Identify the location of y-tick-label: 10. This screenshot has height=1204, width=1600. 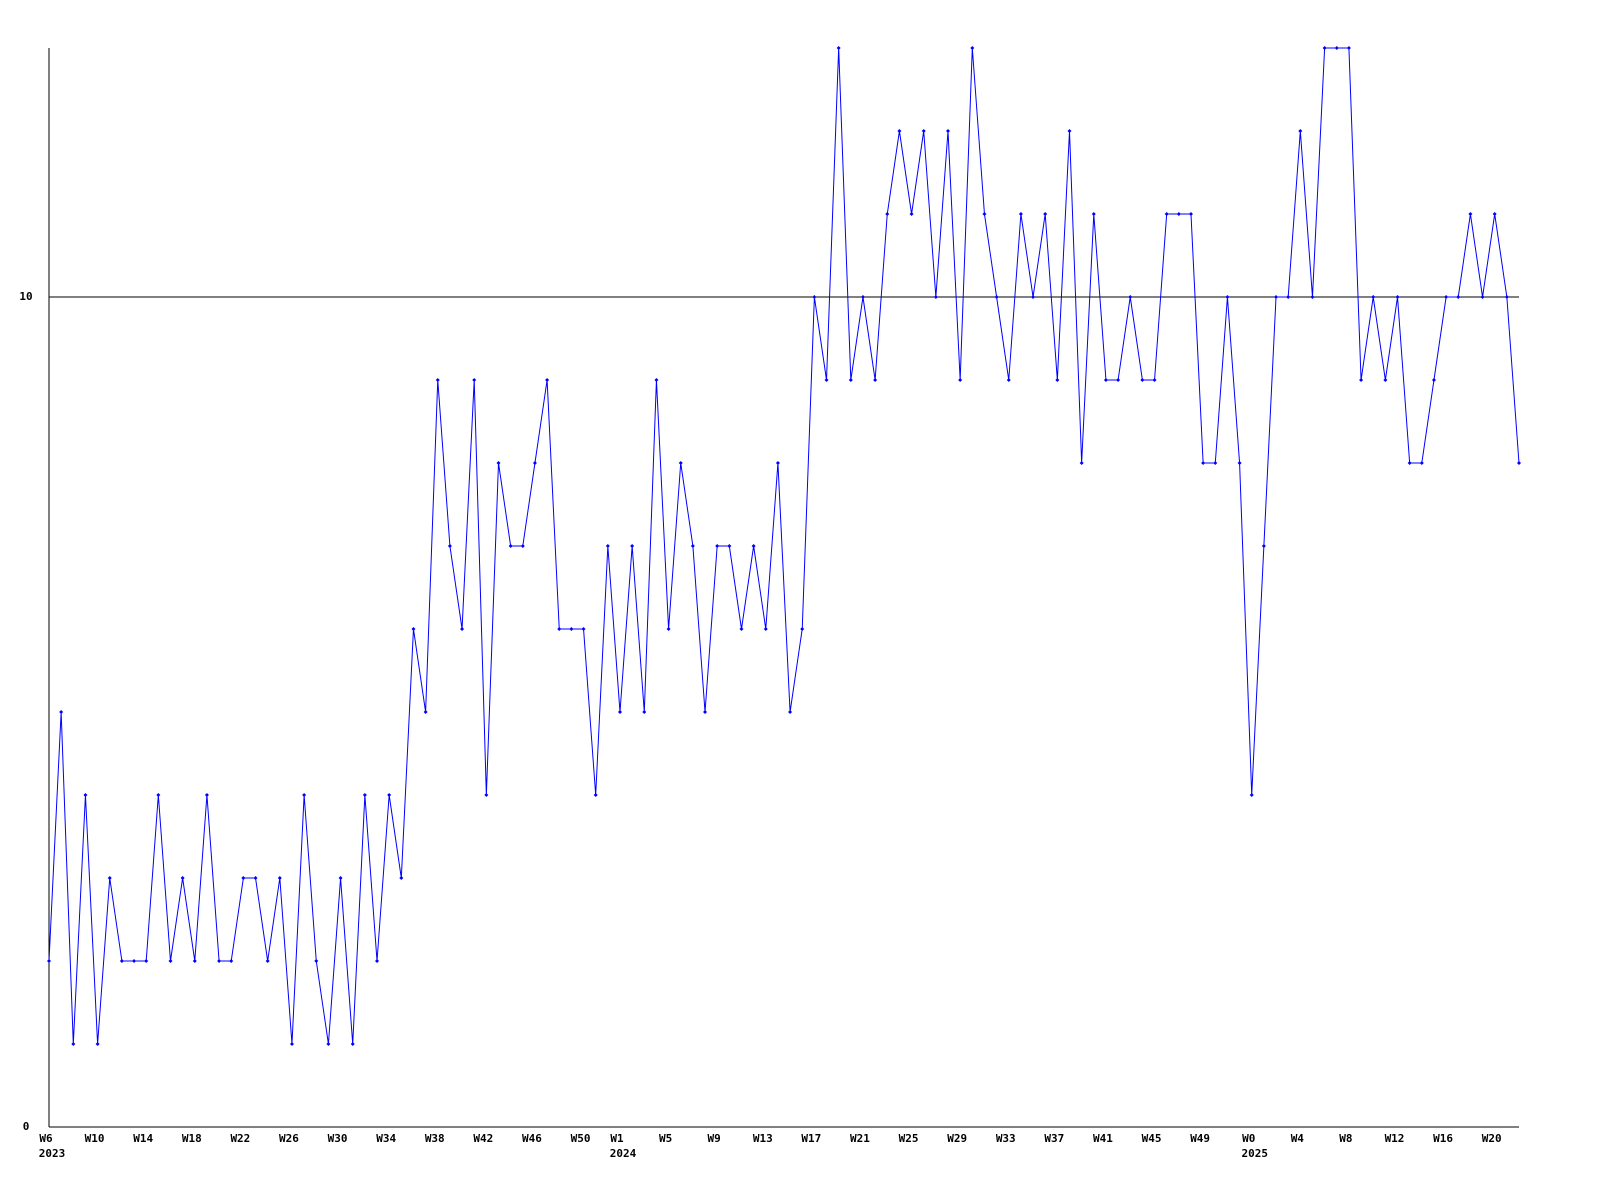
(25, 296).